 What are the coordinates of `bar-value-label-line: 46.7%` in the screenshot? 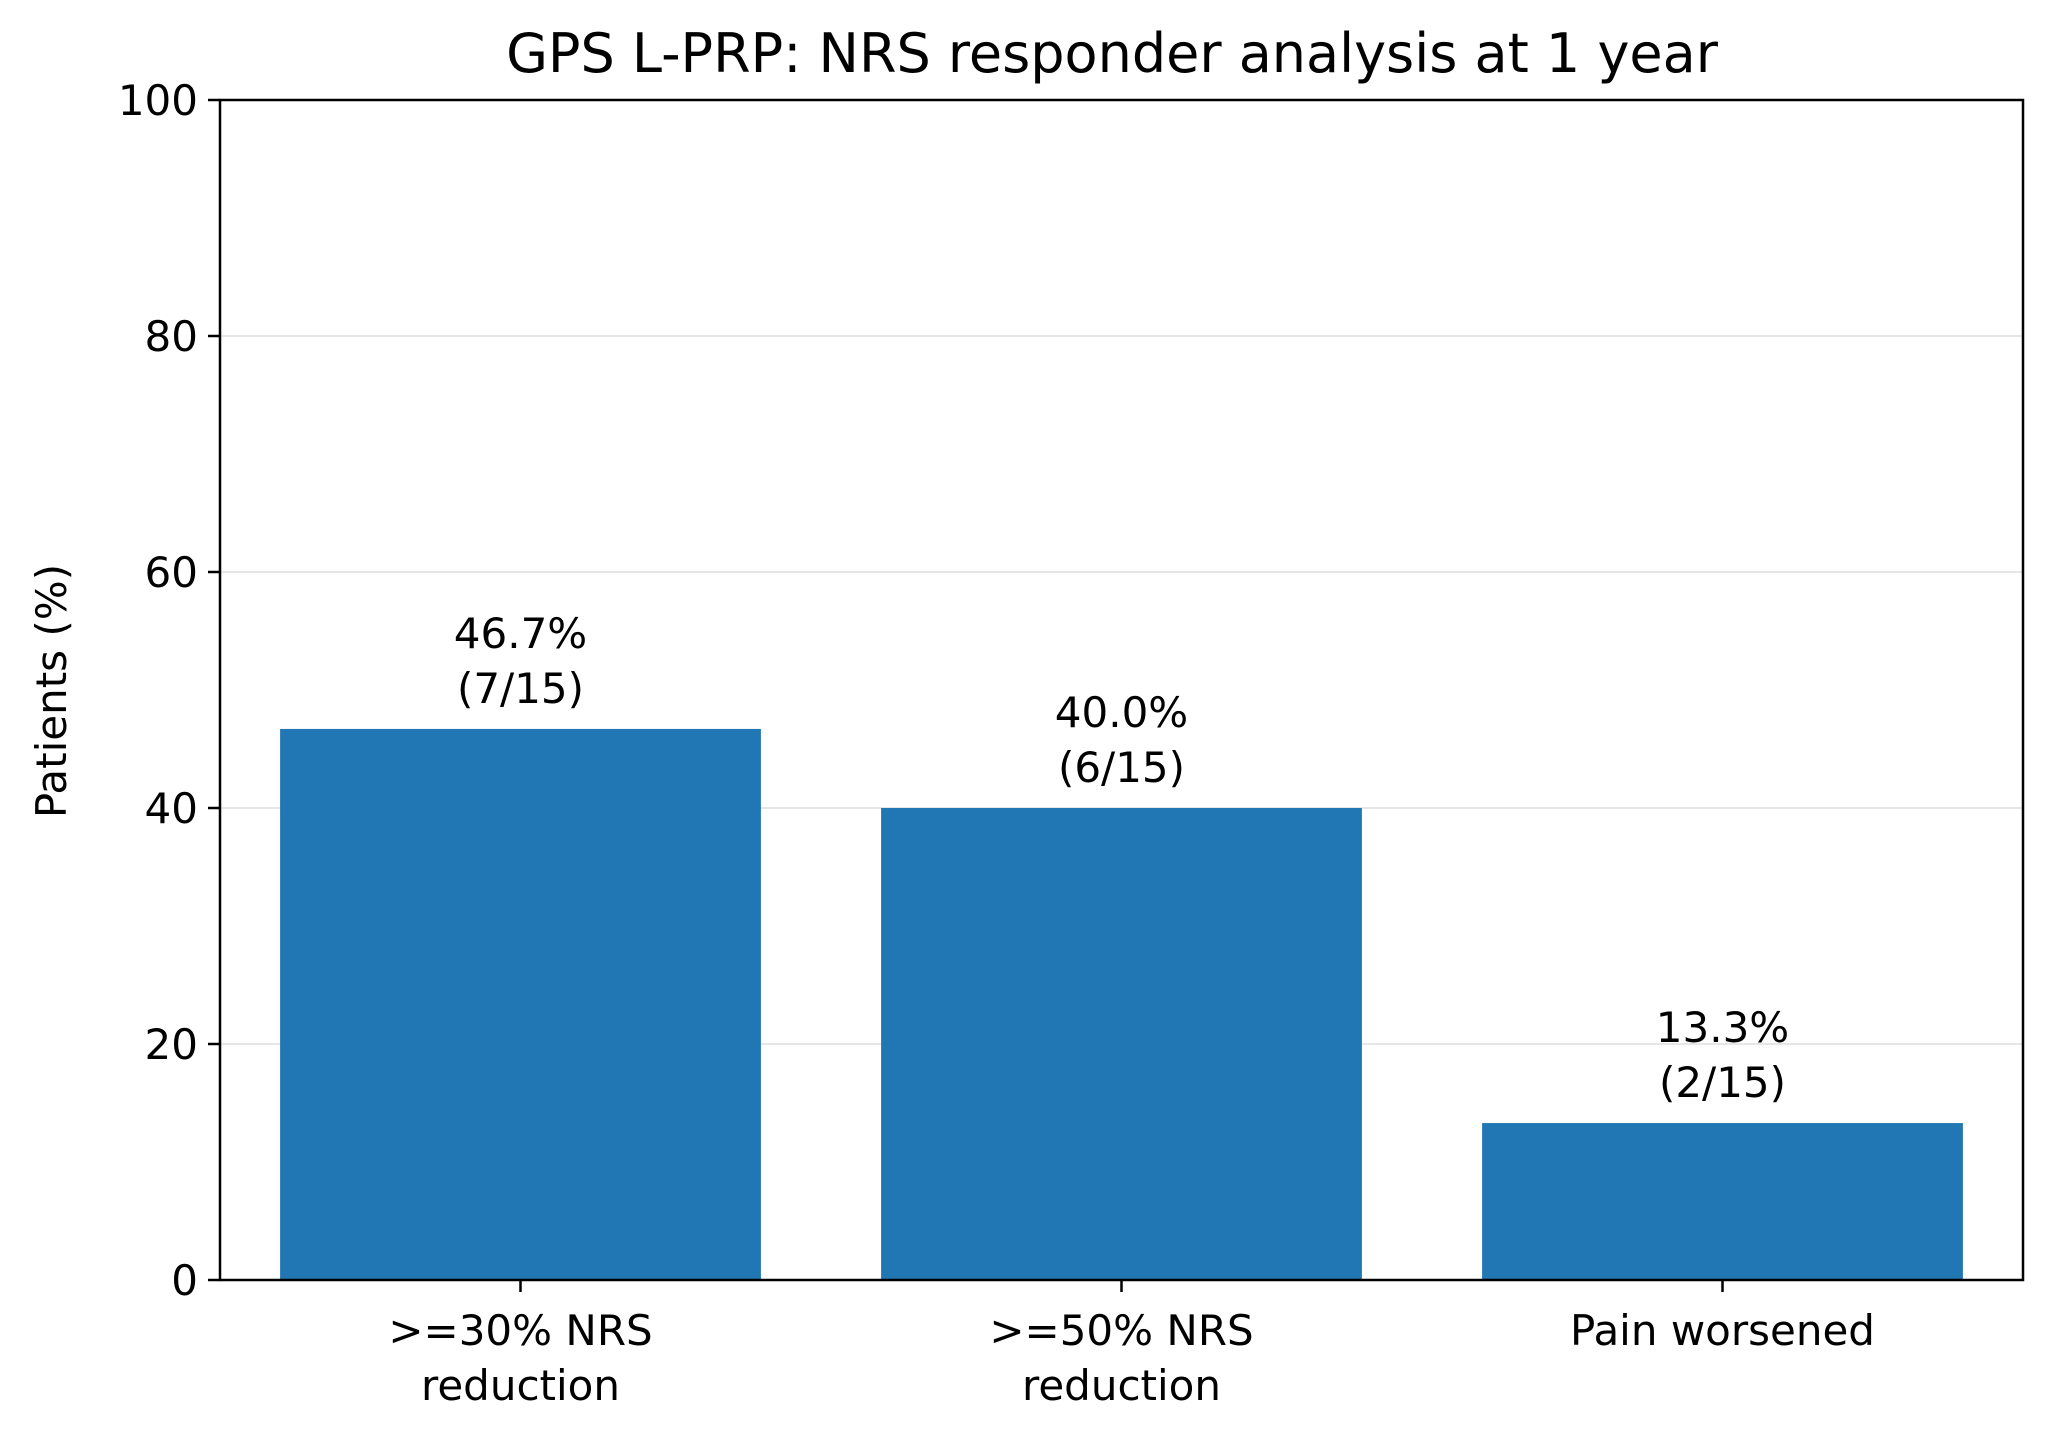 It's located at (520, 633).